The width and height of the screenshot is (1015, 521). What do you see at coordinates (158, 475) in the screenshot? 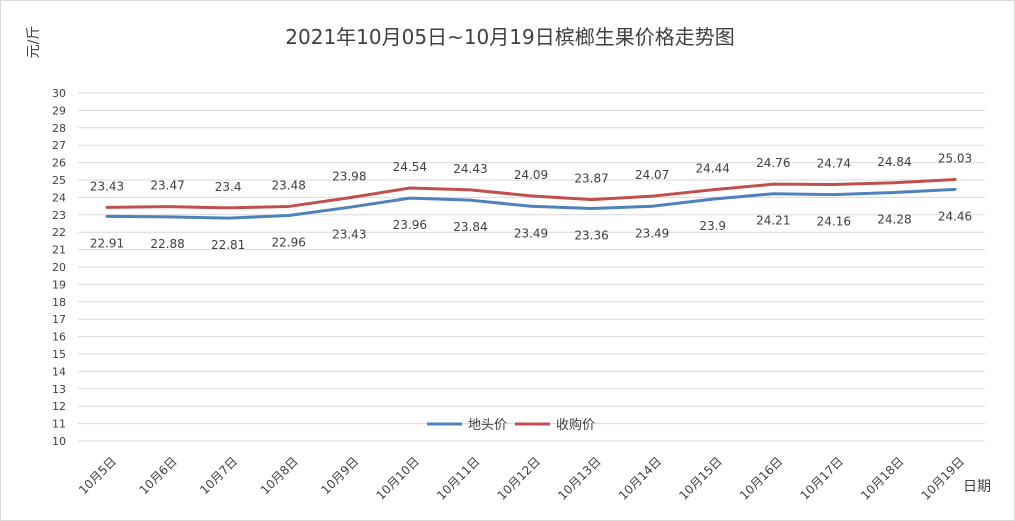
I see `x-tick-label: 10月6日` at bounding box center [158, 475].